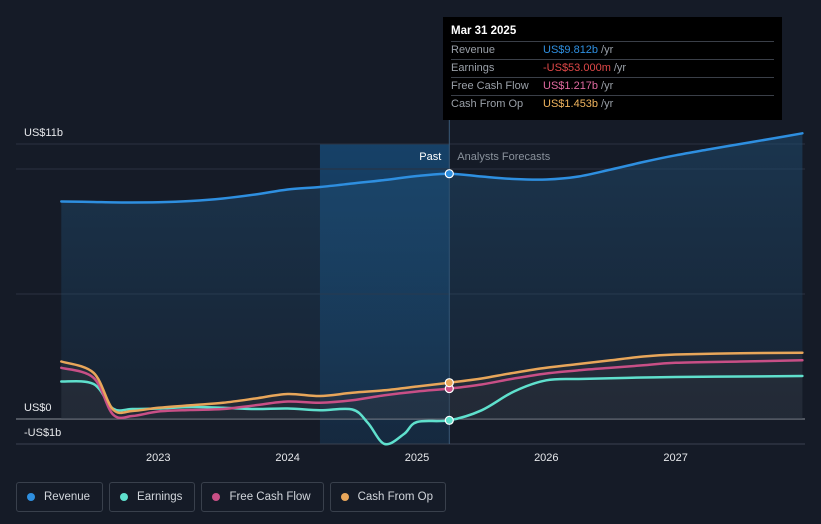 The height and width of the screenshot is (524, 821). I want to click on tooltip-row-value: US$9.812b, so click(571, 50).